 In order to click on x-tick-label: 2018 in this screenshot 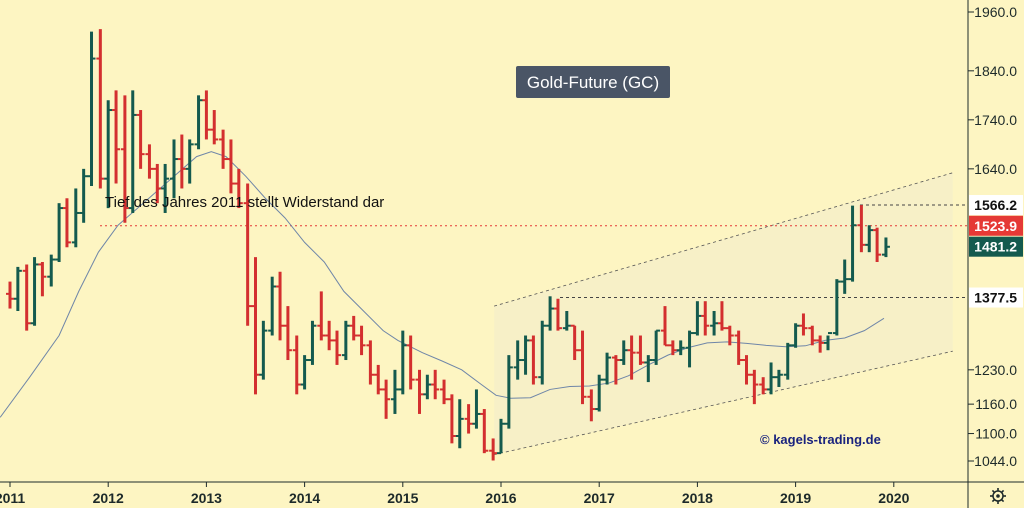, I will do `click(697, 498)`.